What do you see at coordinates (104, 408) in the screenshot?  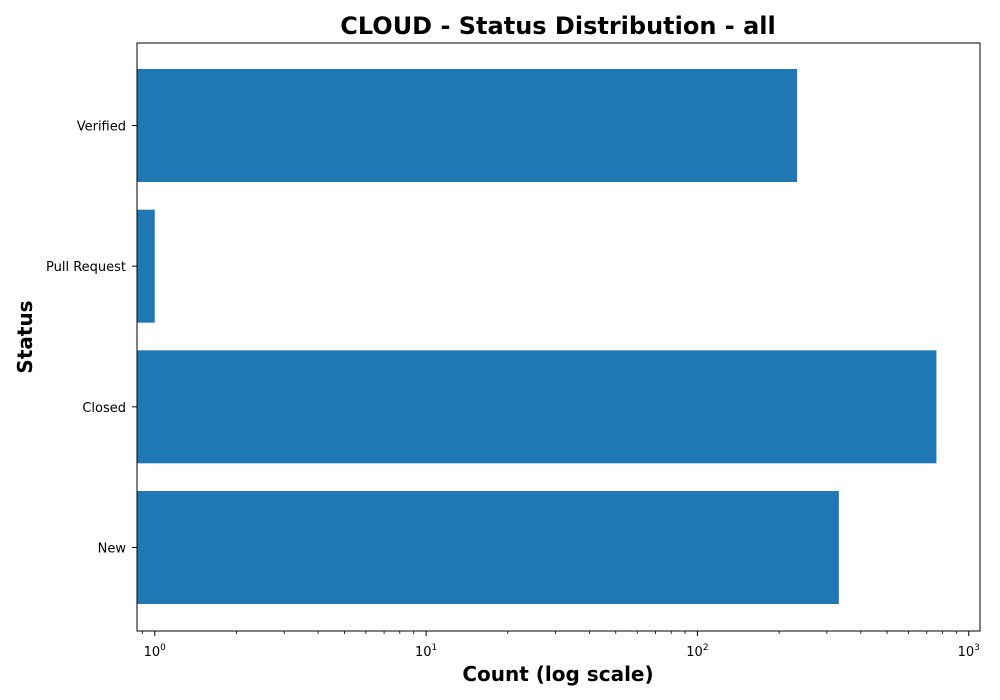 I see `y-tick-label: Closed` at bounding box center [104, 408].